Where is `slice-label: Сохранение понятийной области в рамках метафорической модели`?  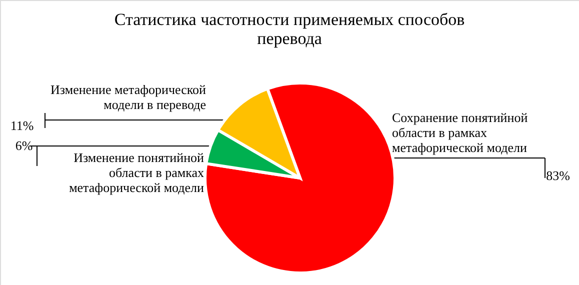 slice-label: Сохранение понятийной области в рамках метафорической модели is located at coordinates (460, 132).